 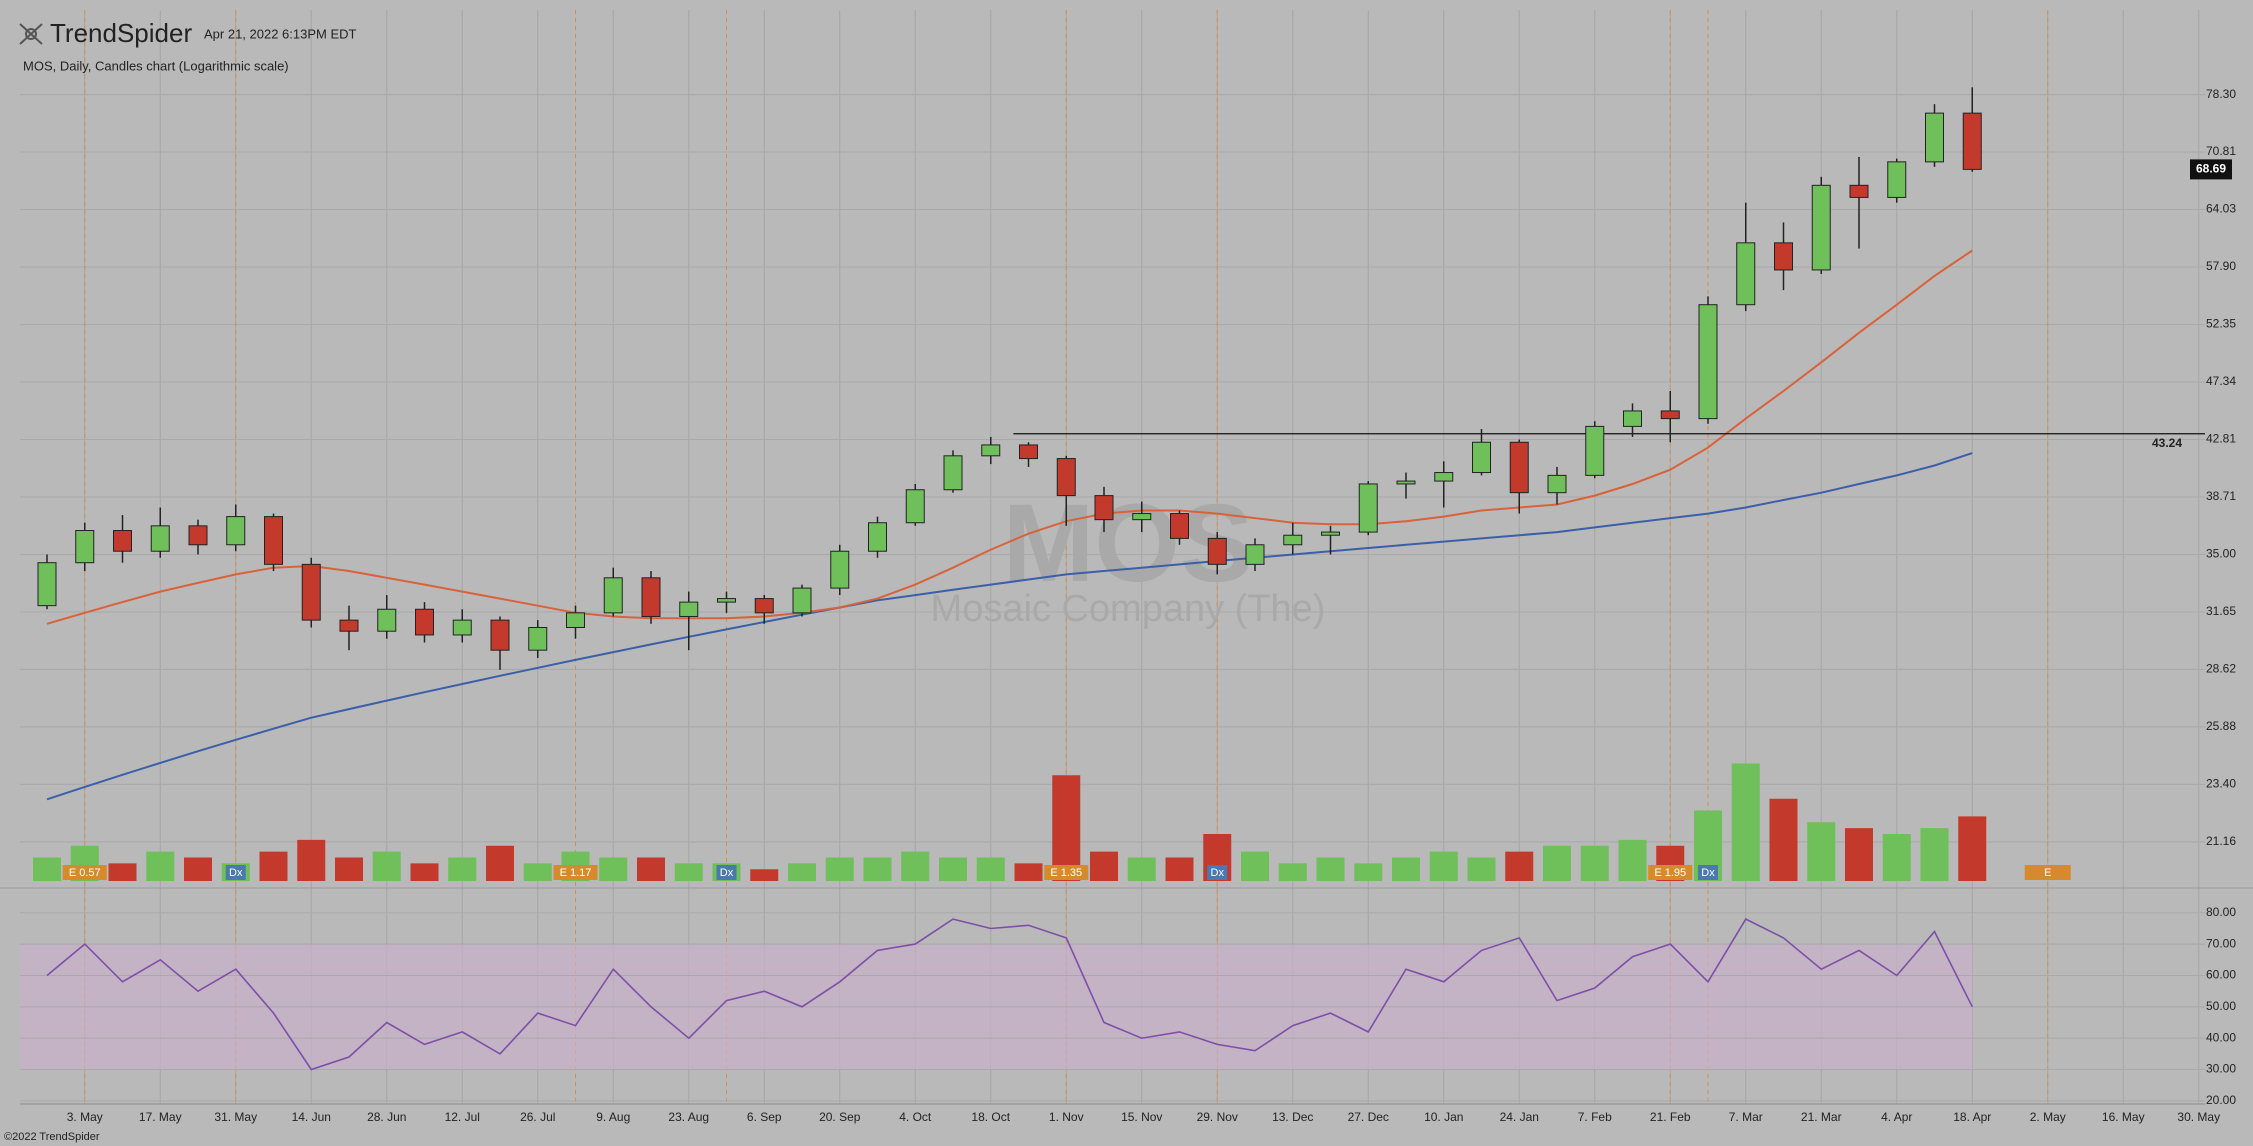 What do you see at coordinates (2221, 611) in the screenshot?
I see `y-tick-label: 31.65` at bounding box center [2221, 611].